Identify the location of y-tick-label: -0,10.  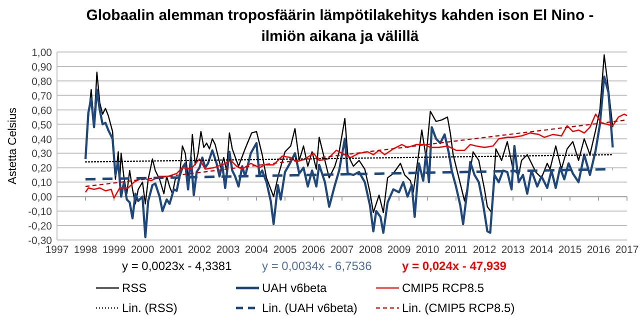
(40, 212).